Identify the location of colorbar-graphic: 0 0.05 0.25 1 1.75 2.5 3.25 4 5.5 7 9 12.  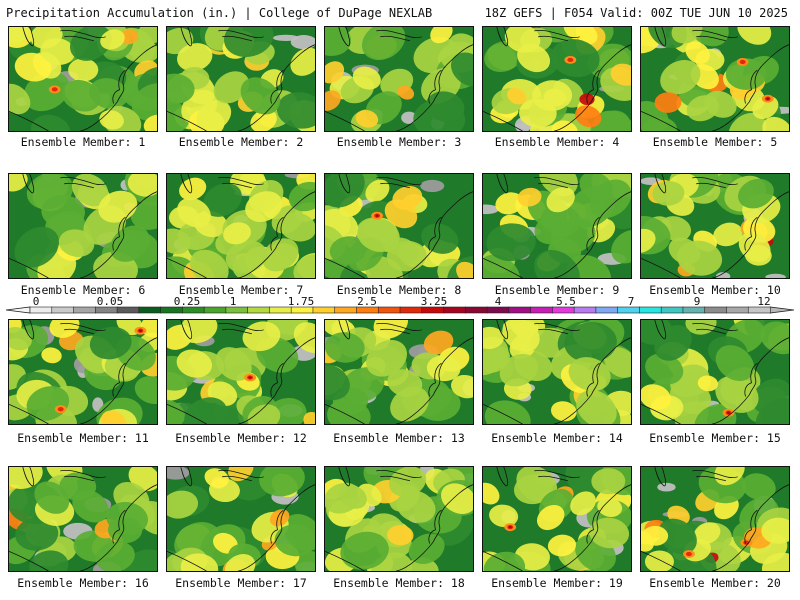
(400, 305).